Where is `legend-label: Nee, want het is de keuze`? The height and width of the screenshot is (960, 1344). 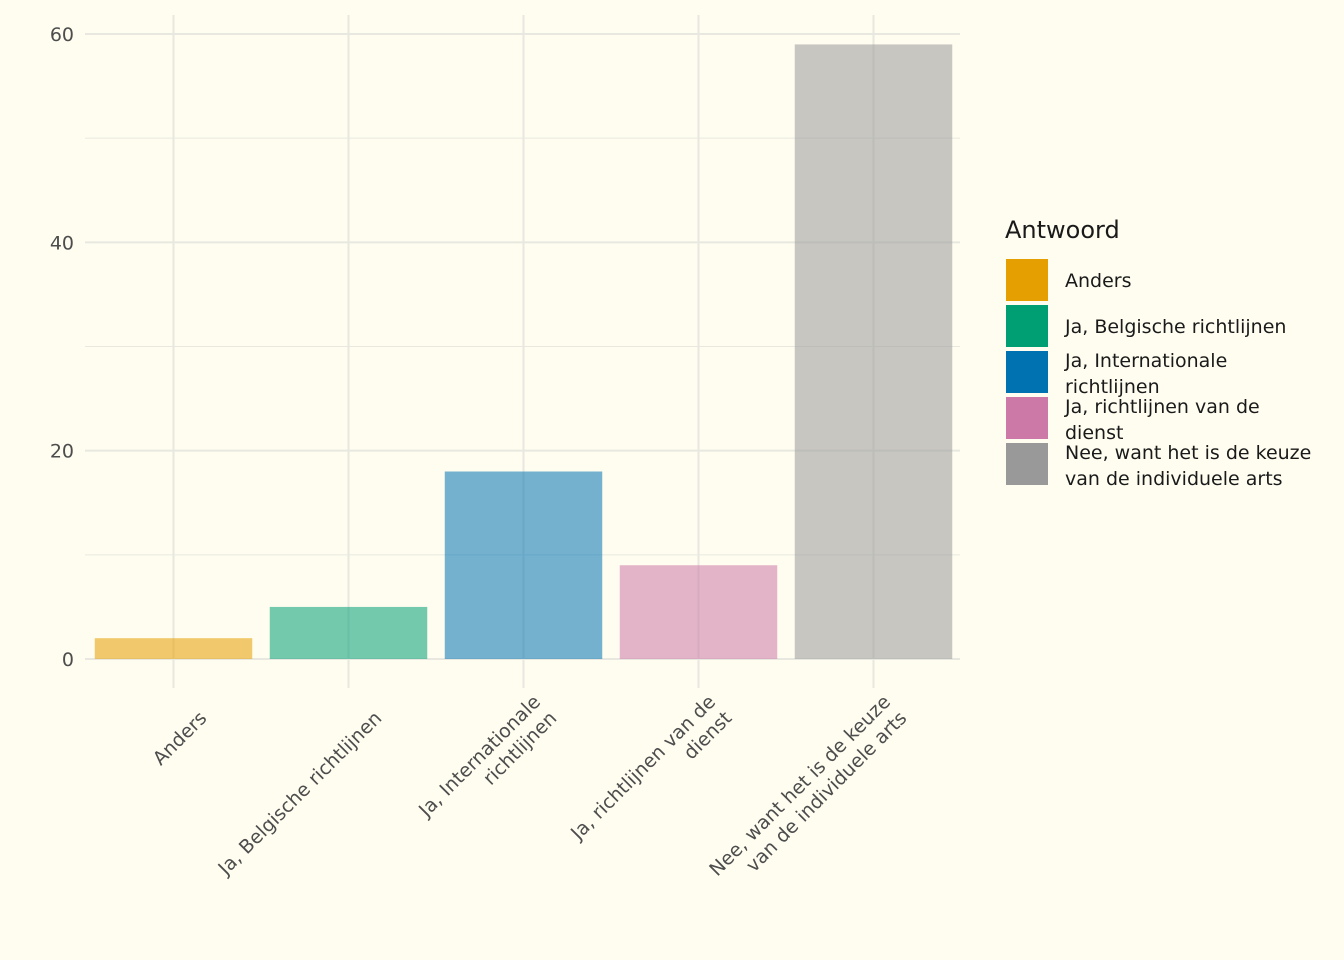 legend-label: Nee, want het is de keuze is located at coordinates (1188, 453).